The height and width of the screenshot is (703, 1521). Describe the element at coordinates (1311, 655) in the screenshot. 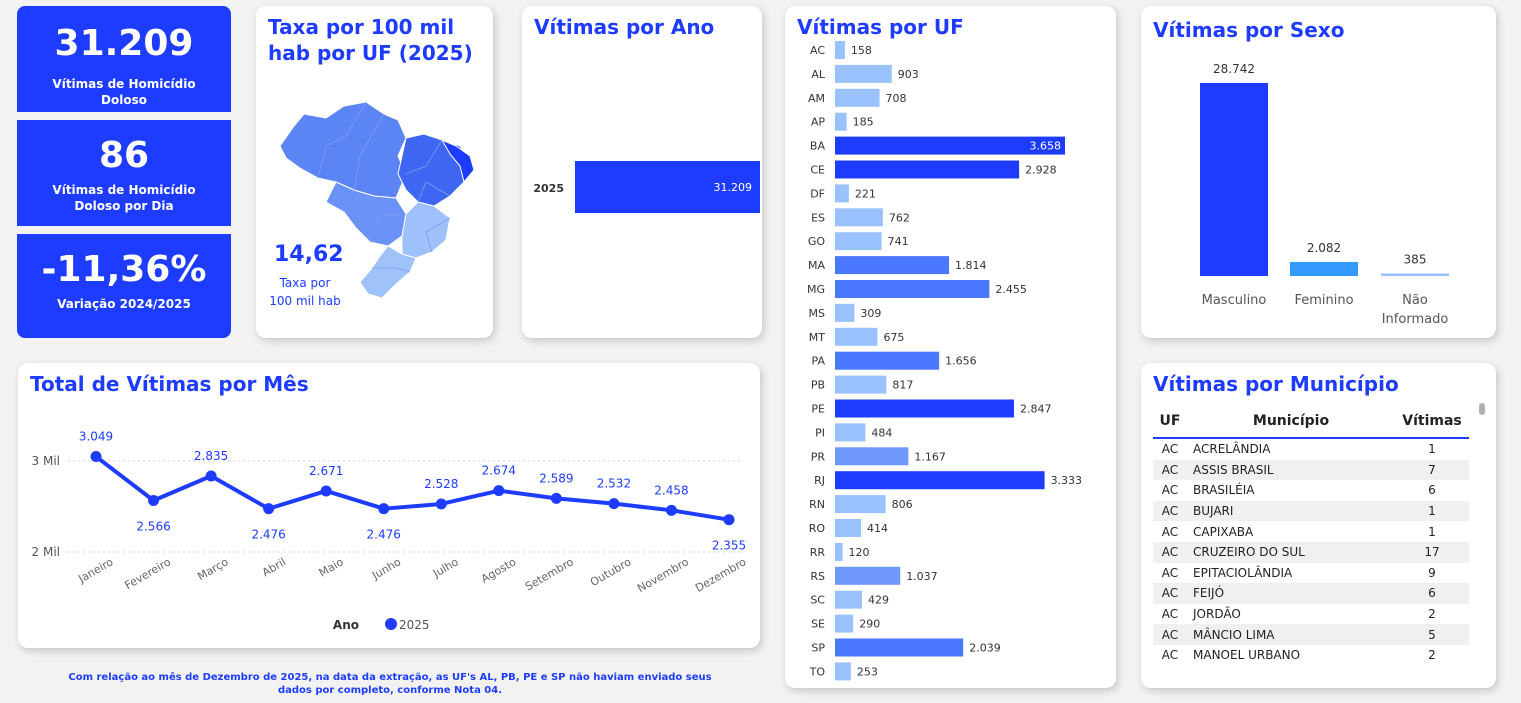

I see `table-row: AC MANOEL URBANO 2` at that location.